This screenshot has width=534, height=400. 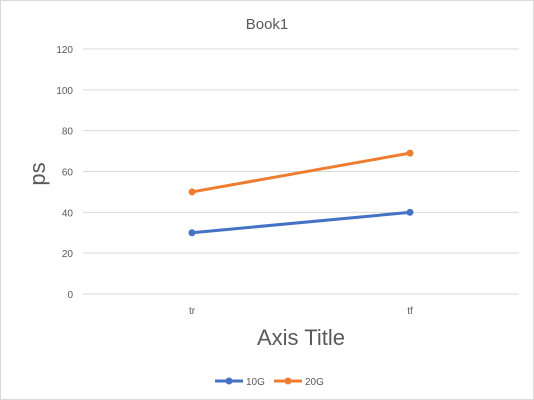 I want to click on x-tick-label: tr, so click(x=192, y=311).